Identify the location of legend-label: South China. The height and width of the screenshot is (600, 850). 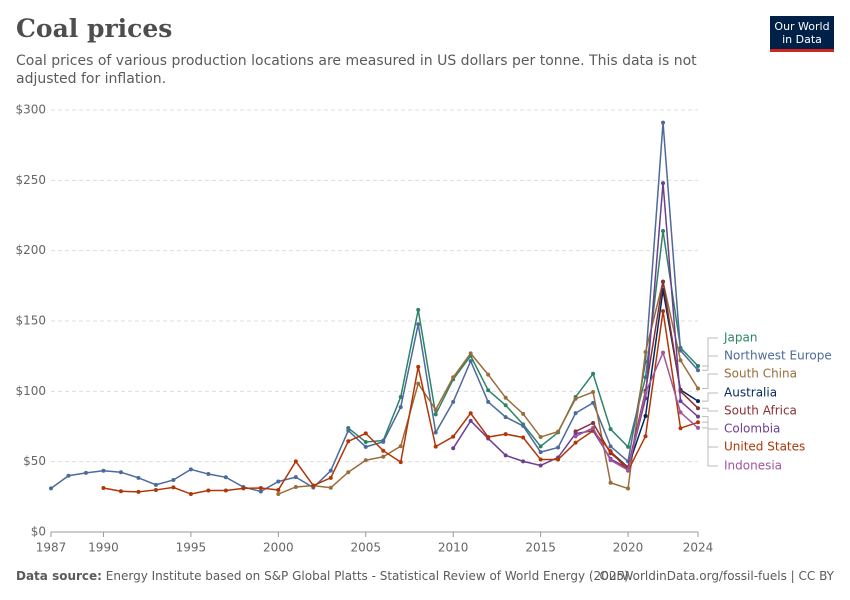
(760, 374).